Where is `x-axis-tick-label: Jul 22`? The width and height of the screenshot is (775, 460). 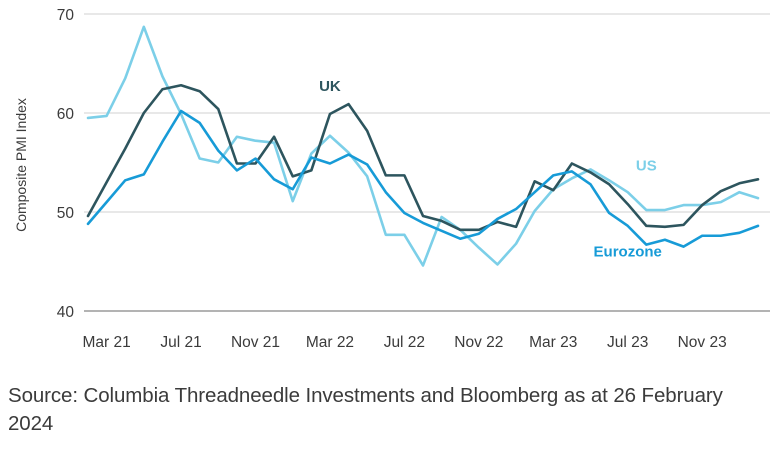 x-axis-tick-label: Jul 22 is located at coordinates (404, 342).